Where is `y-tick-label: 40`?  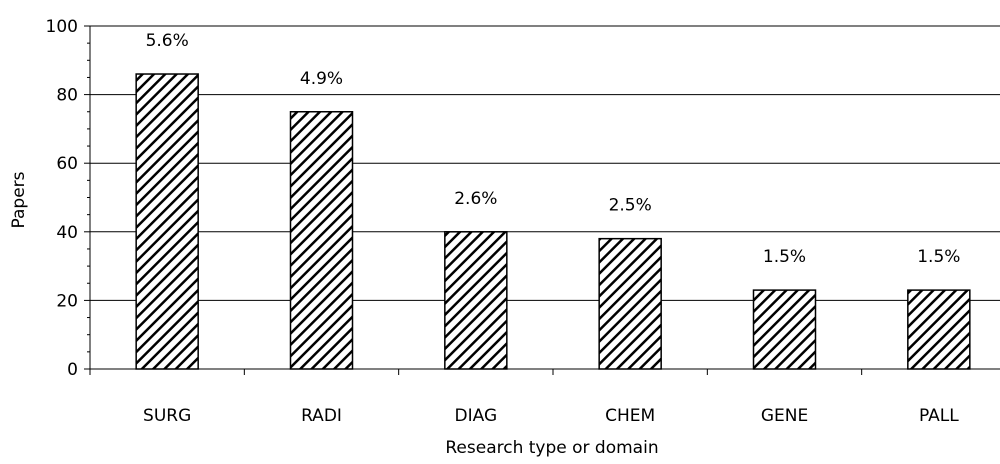
y-tick-label: 40 is located at coordinates (67, 233).